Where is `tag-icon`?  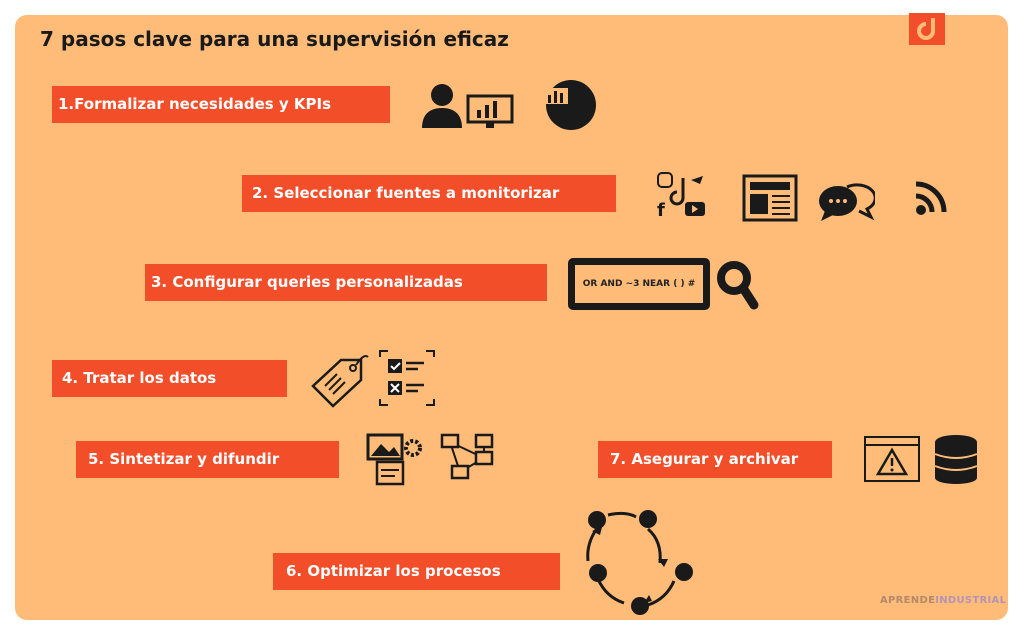 tag-icon is located at coordinates (340, 381).